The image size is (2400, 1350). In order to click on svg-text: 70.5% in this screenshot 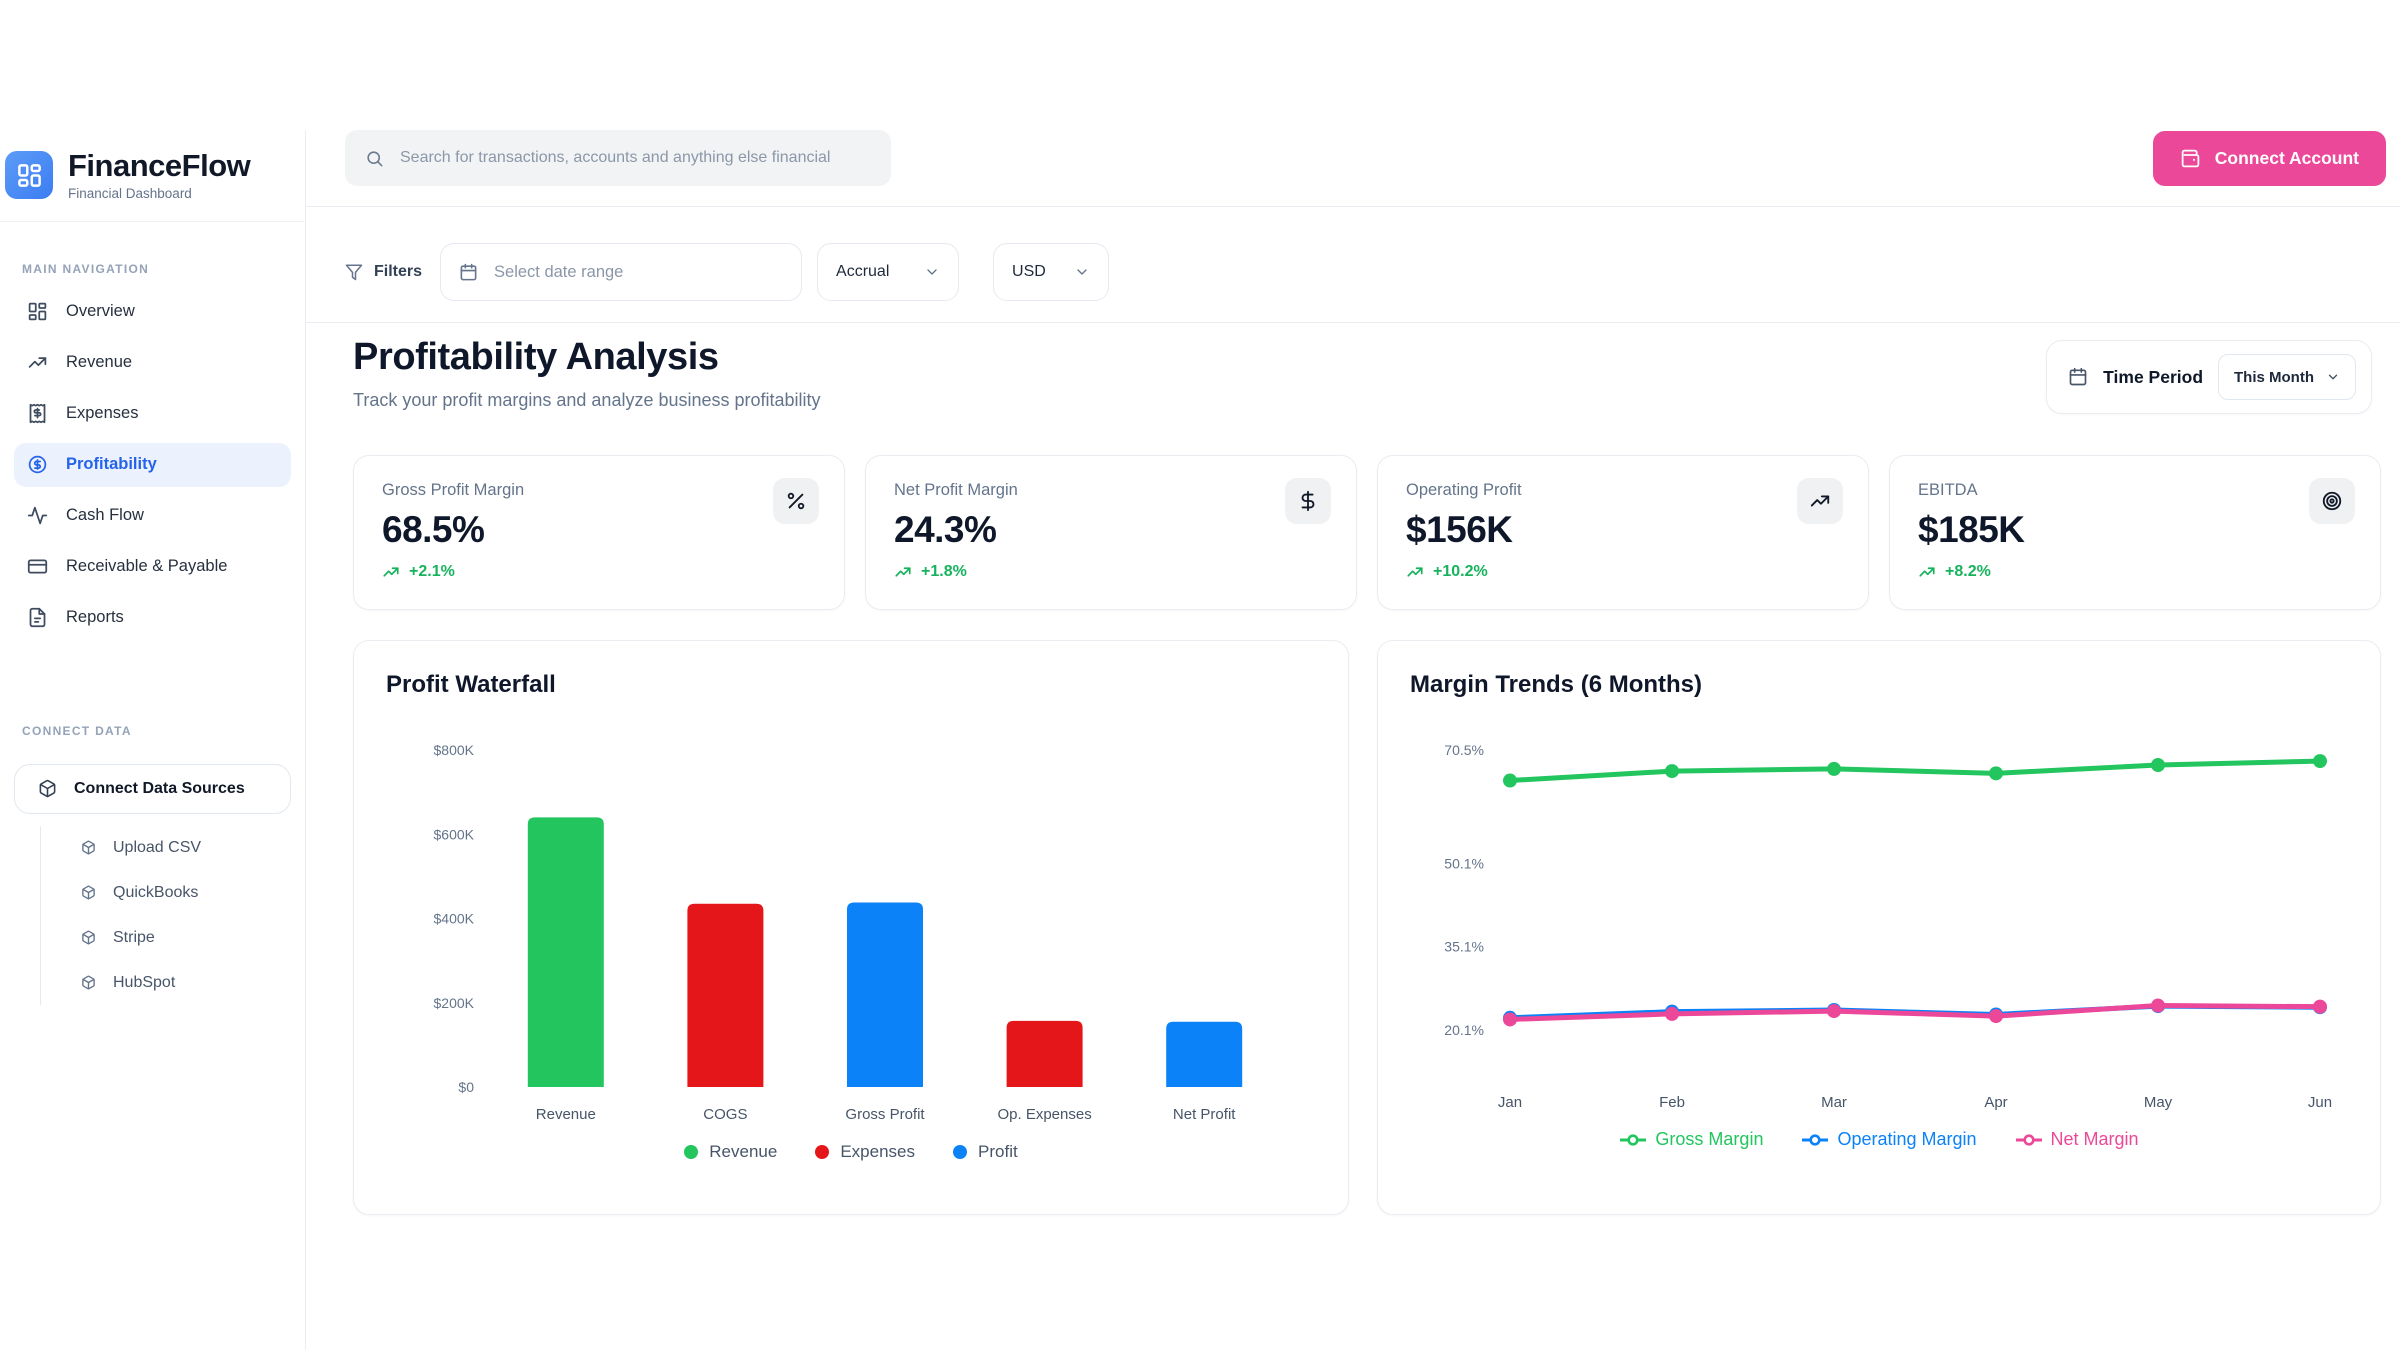, I will do `click(1464, 750)`.